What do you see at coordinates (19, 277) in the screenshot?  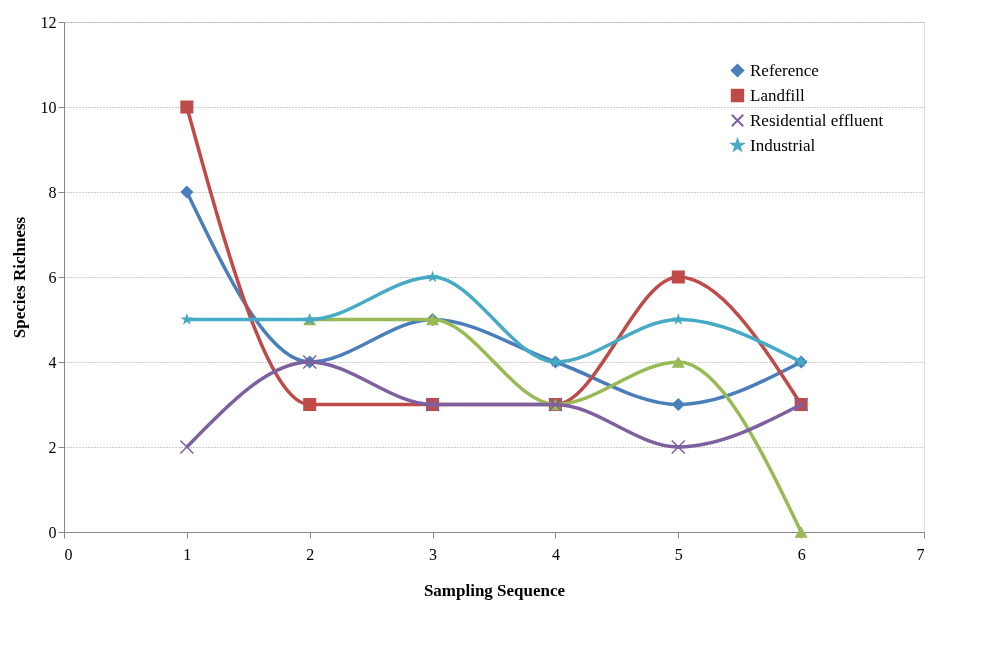 I see `y-axis-title: Species Richness` at bounding box center [19, 277].